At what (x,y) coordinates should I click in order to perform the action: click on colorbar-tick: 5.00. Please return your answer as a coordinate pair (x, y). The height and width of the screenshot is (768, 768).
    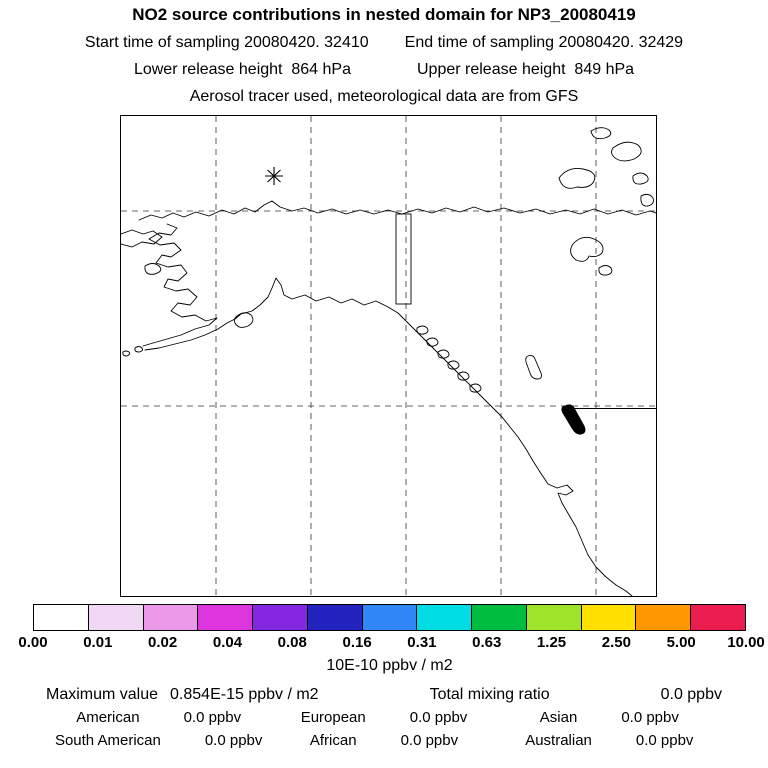
    Looking at the image, I should click on (681, 642).